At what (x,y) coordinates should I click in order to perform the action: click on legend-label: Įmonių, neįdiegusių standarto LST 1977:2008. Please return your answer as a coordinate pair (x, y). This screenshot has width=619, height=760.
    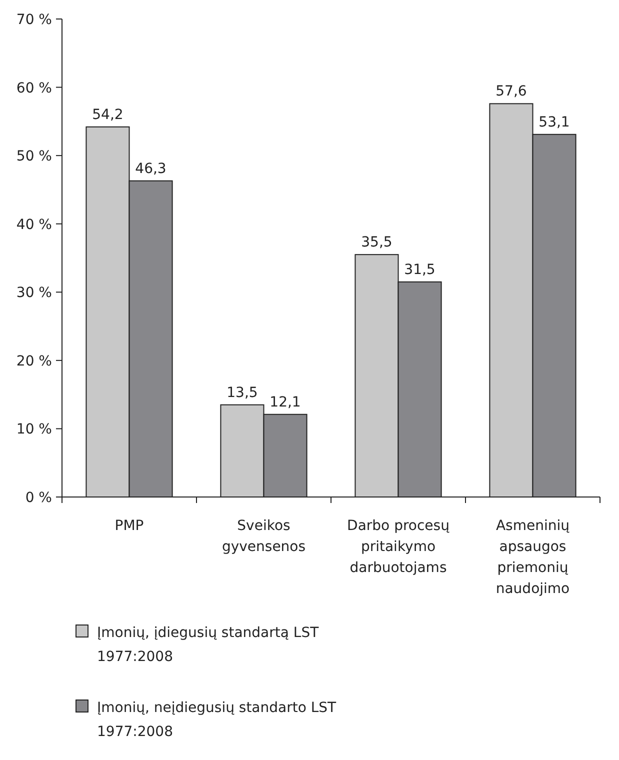
    Looking at the image, I should click on (217, 720).